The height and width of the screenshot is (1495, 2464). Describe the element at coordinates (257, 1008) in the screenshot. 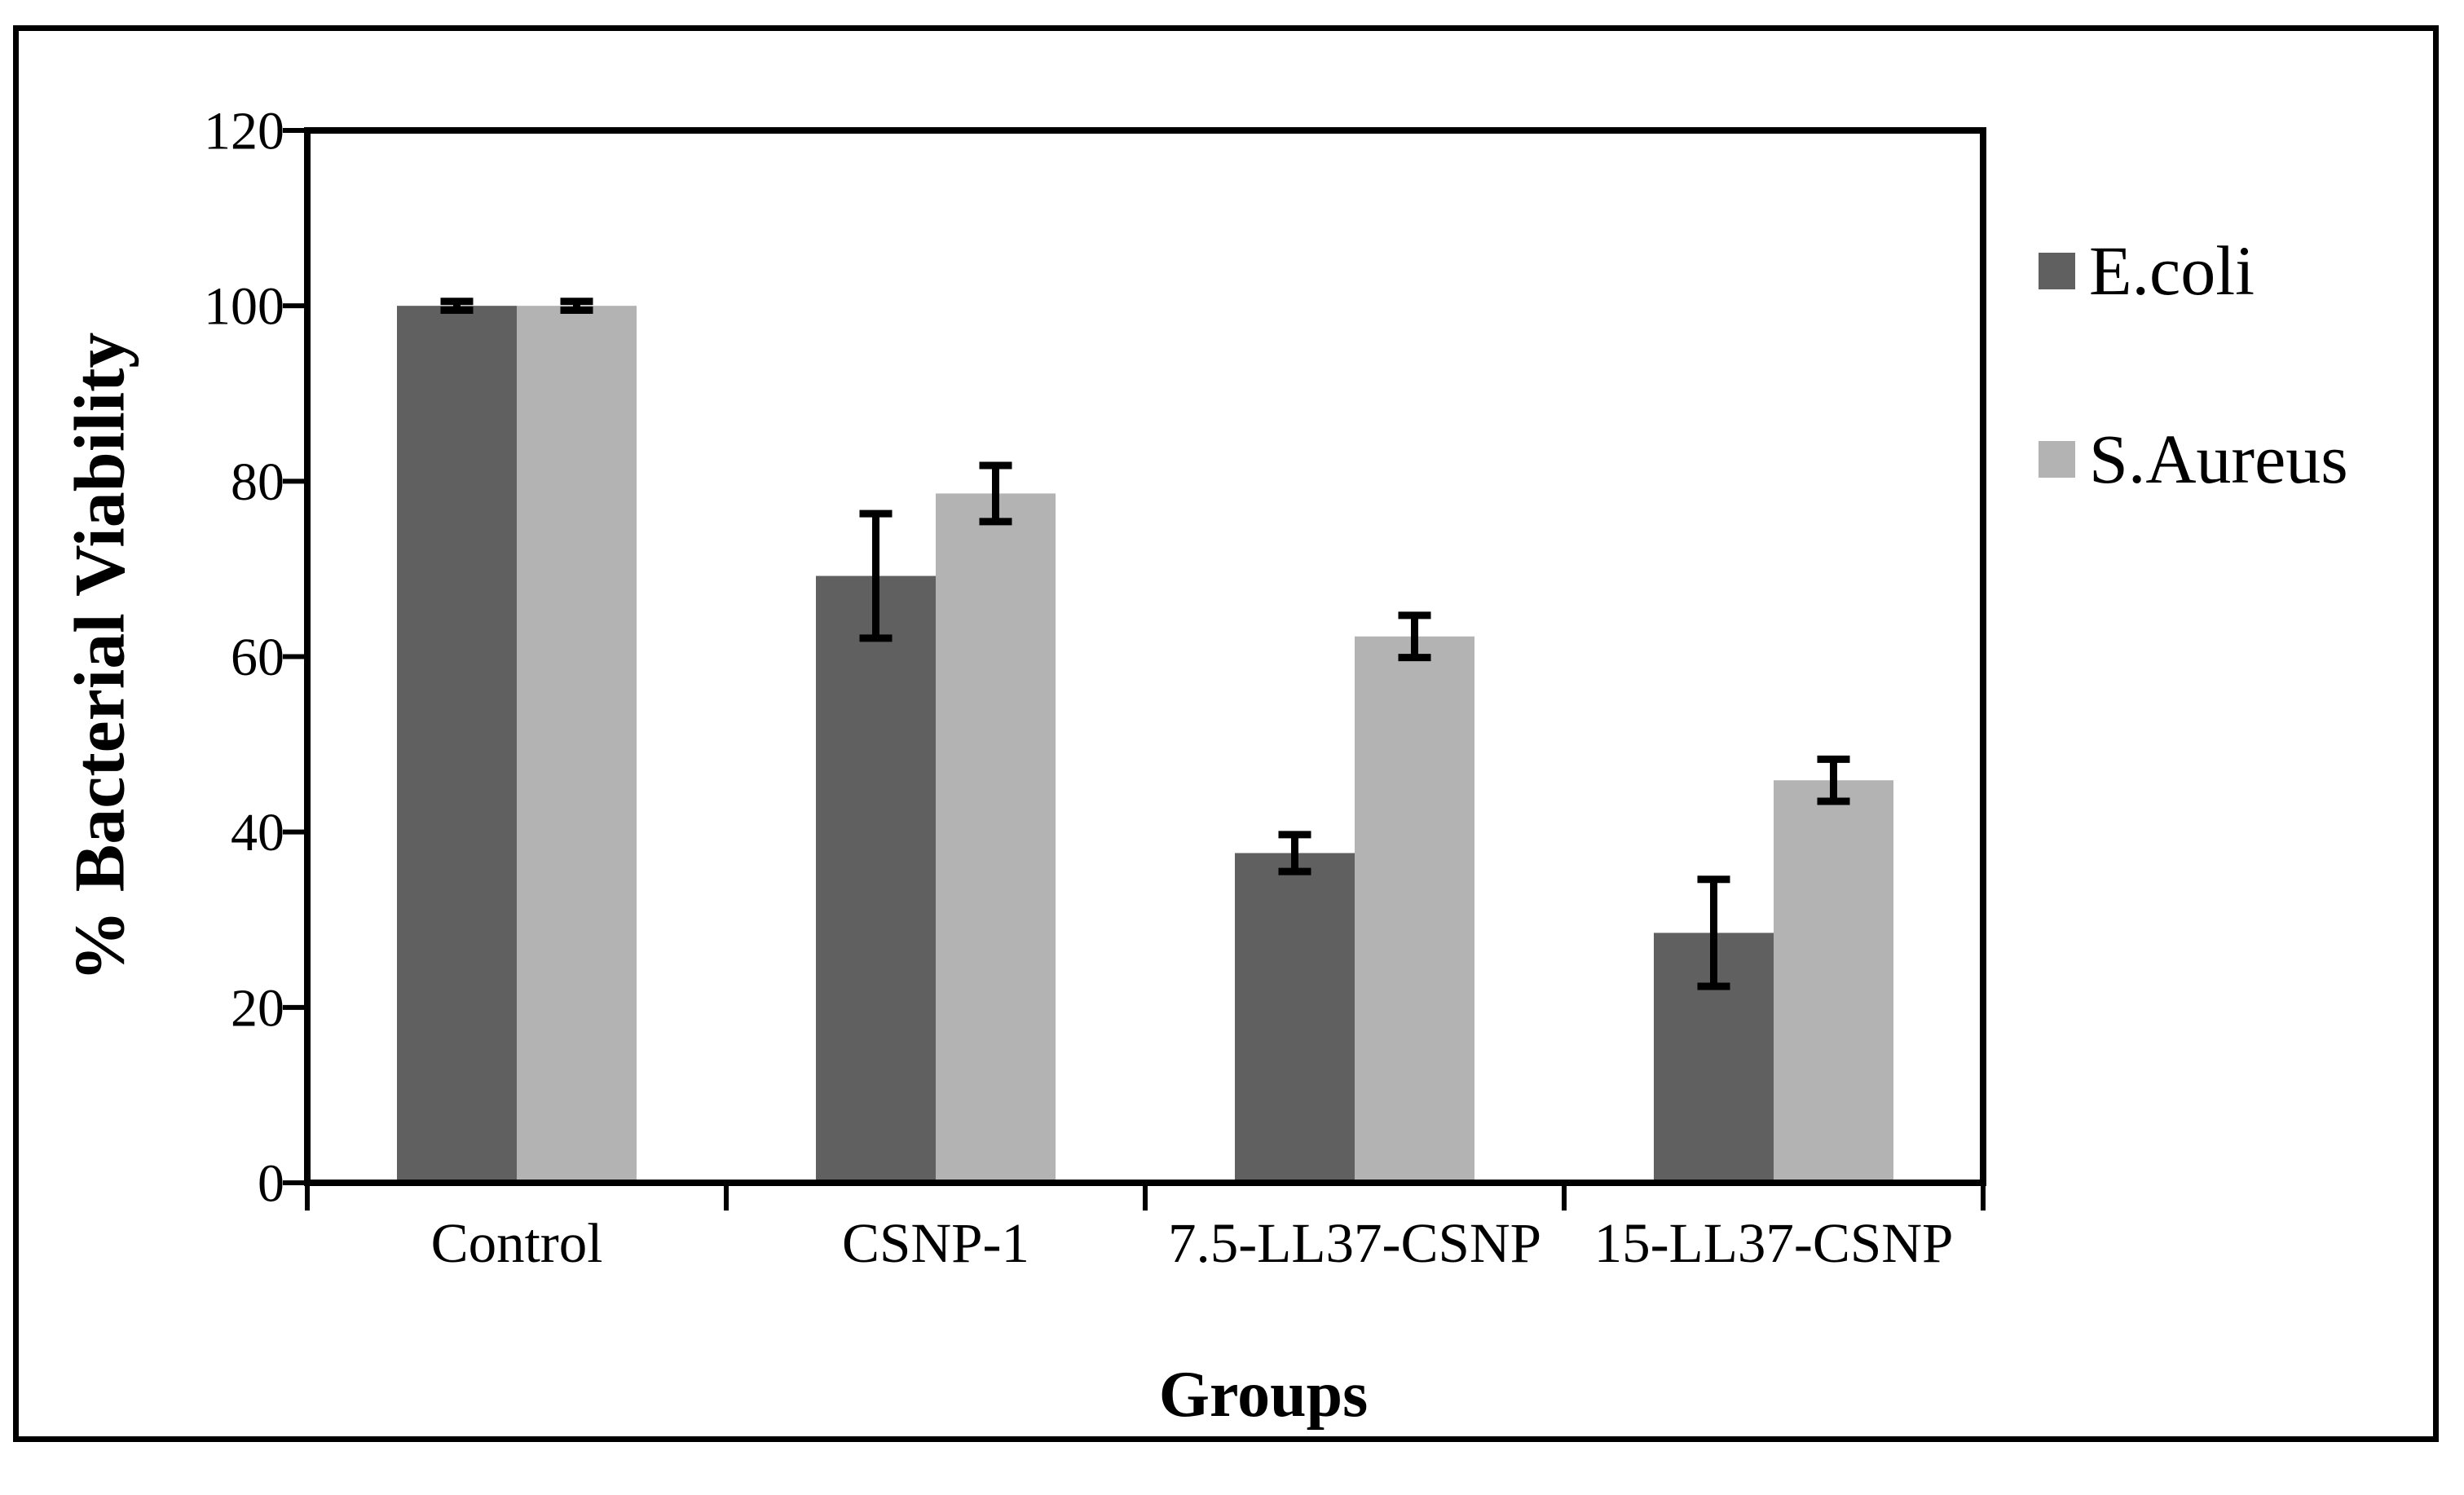

I see `y-tick-label-20: 20` at that location.